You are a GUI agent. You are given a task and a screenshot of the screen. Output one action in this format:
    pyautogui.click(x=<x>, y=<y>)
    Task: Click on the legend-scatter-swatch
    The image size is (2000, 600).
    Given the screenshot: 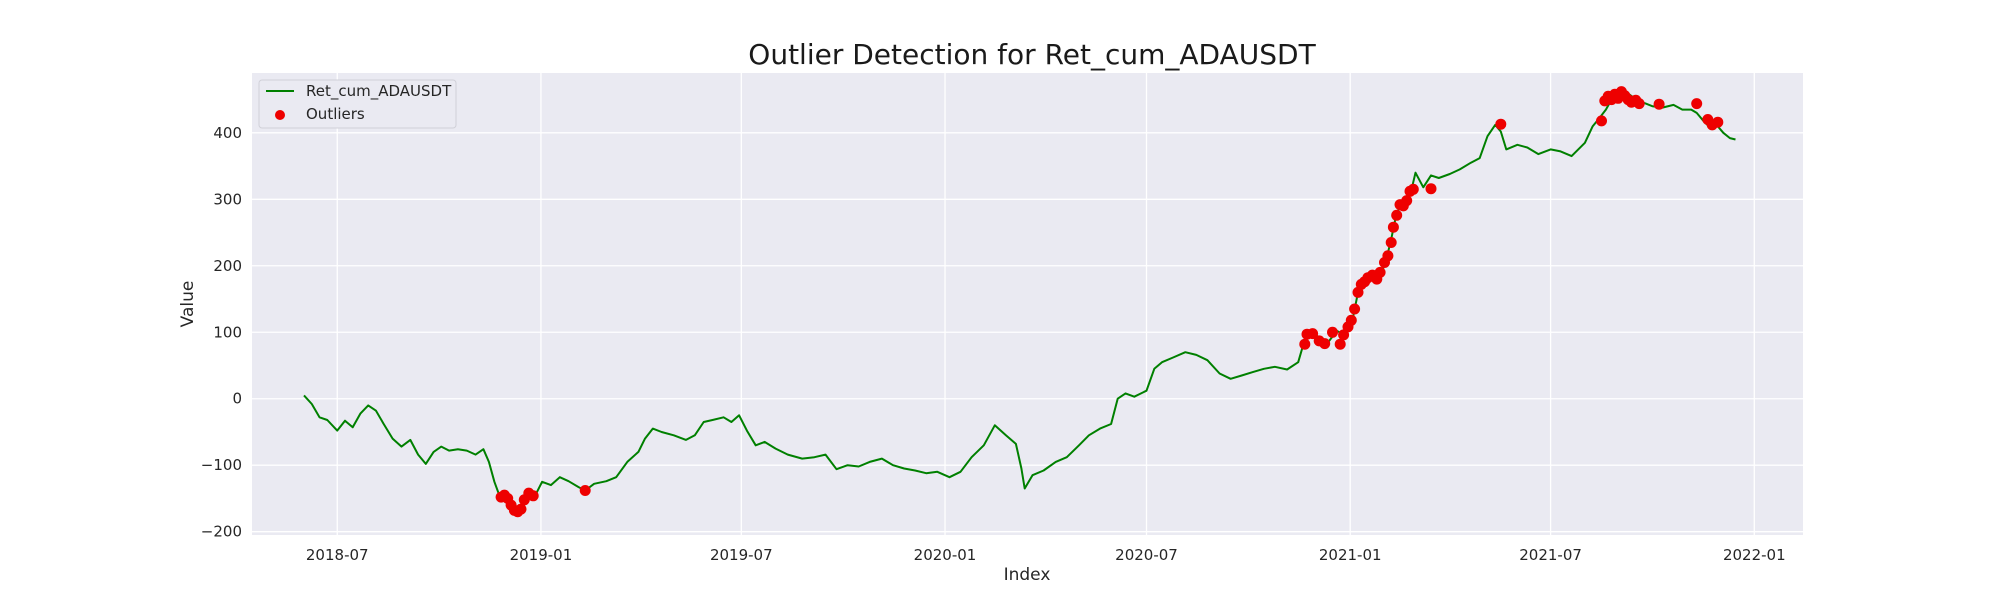 What is the action you would take?
    pyautogui.click(x=280, y=115)
    